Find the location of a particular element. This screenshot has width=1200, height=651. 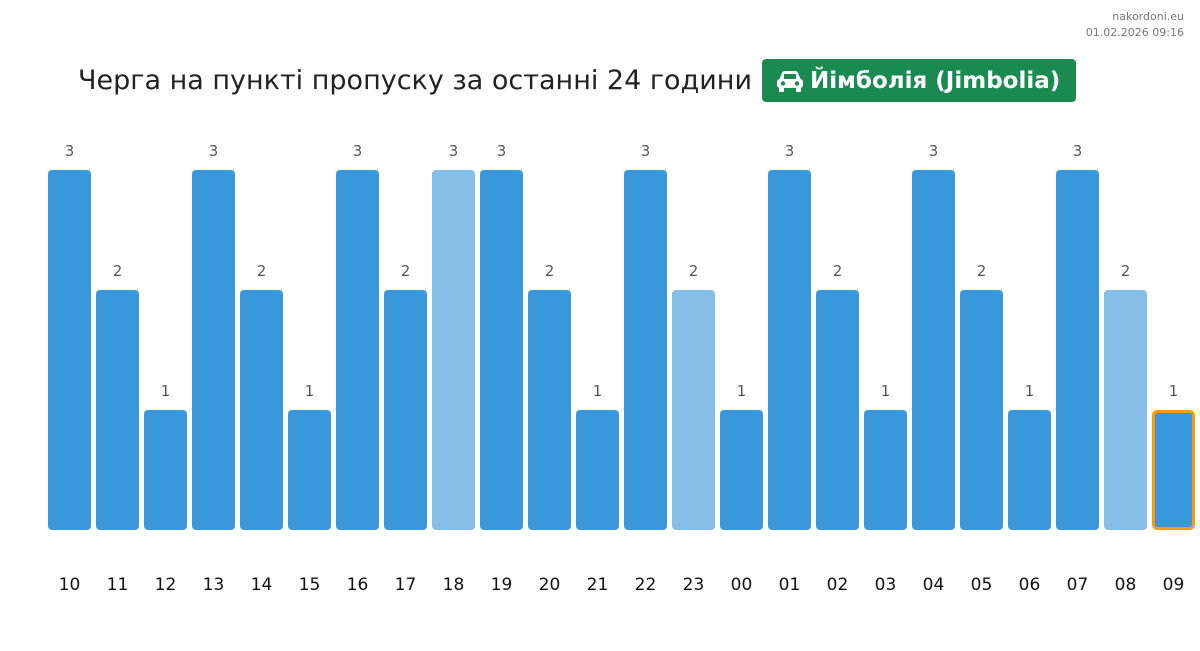

x-tick-label: 19 is located at coordinates (502, 585).